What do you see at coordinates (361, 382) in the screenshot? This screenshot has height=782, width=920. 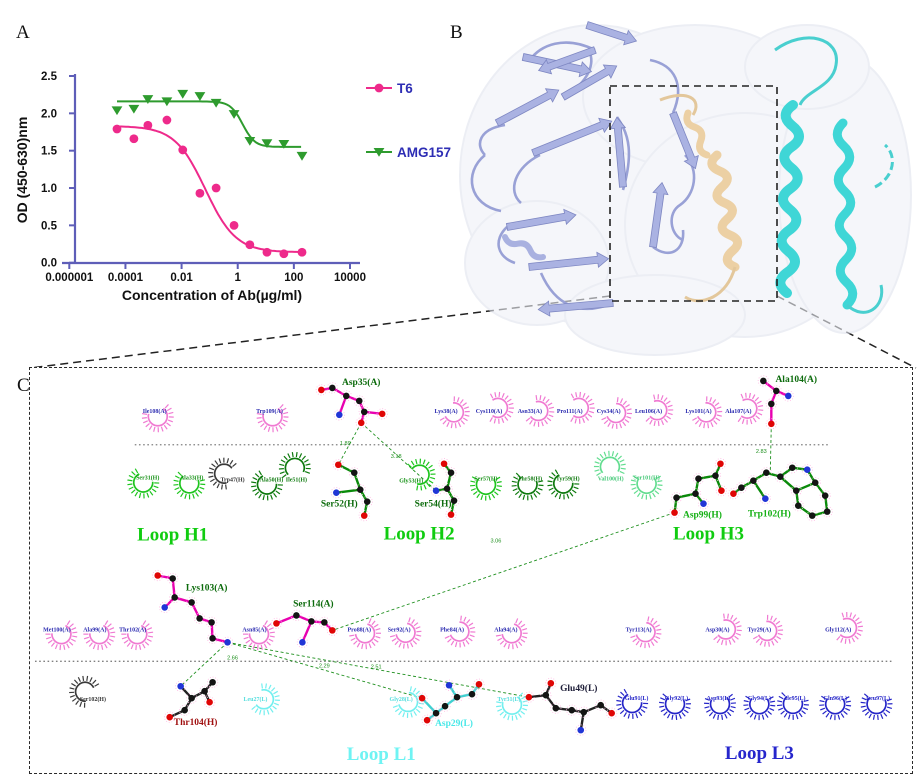 I see `residue-label: Asp35(A)` at bounding box center [361, 382].